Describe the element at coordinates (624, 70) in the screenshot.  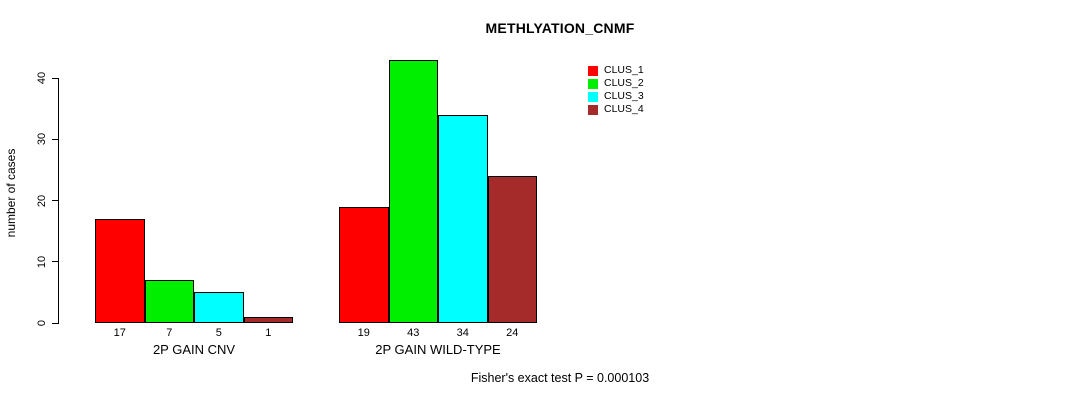
I see `legend-label: CLUS_1` at that location.